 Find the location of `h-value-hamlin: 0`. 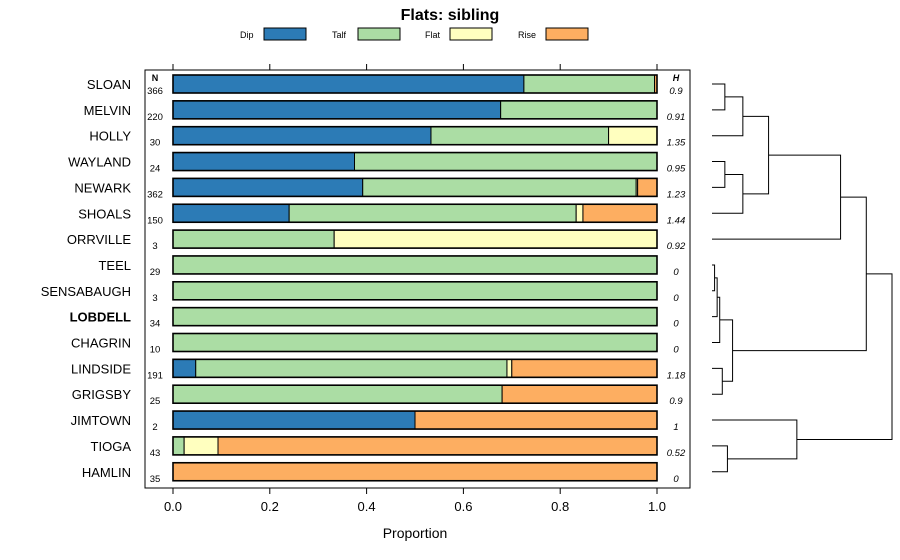

h-value-hamlin: 0 is located at coordinates (676, 479).